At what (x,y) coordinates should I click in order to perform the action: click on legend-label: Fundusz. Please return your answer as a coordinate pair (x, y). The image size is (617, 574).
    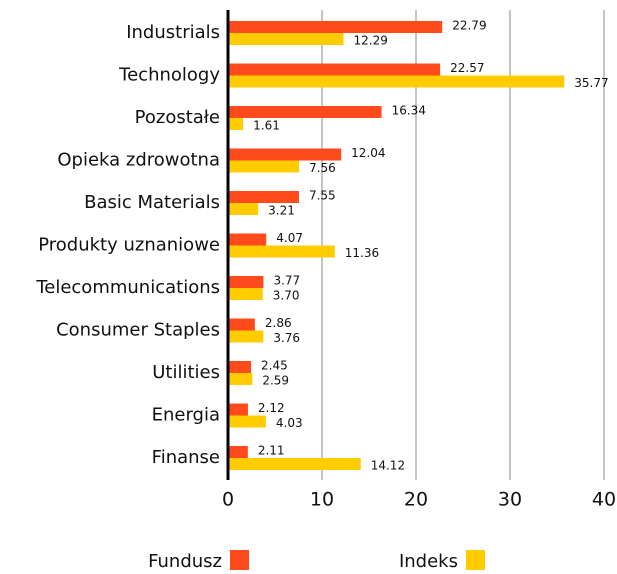
    Looking at the image, I should click on (185, 561).